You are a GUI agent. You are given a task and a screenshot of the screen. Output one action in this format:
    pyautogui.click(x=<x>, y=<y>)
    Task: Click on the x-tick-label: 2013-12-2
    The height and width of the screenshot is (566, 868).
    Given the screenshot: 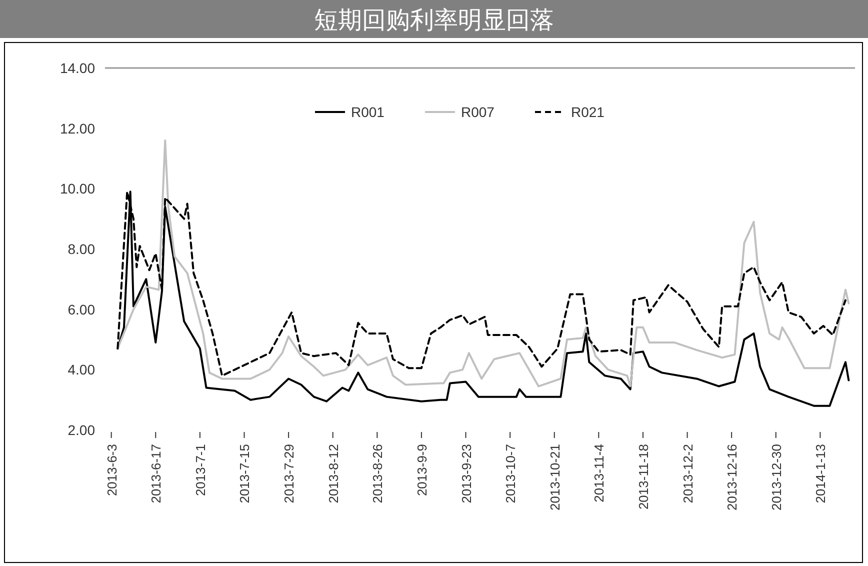 What is the action you would take?
    pyautogui.click(x=688, y=474)
    